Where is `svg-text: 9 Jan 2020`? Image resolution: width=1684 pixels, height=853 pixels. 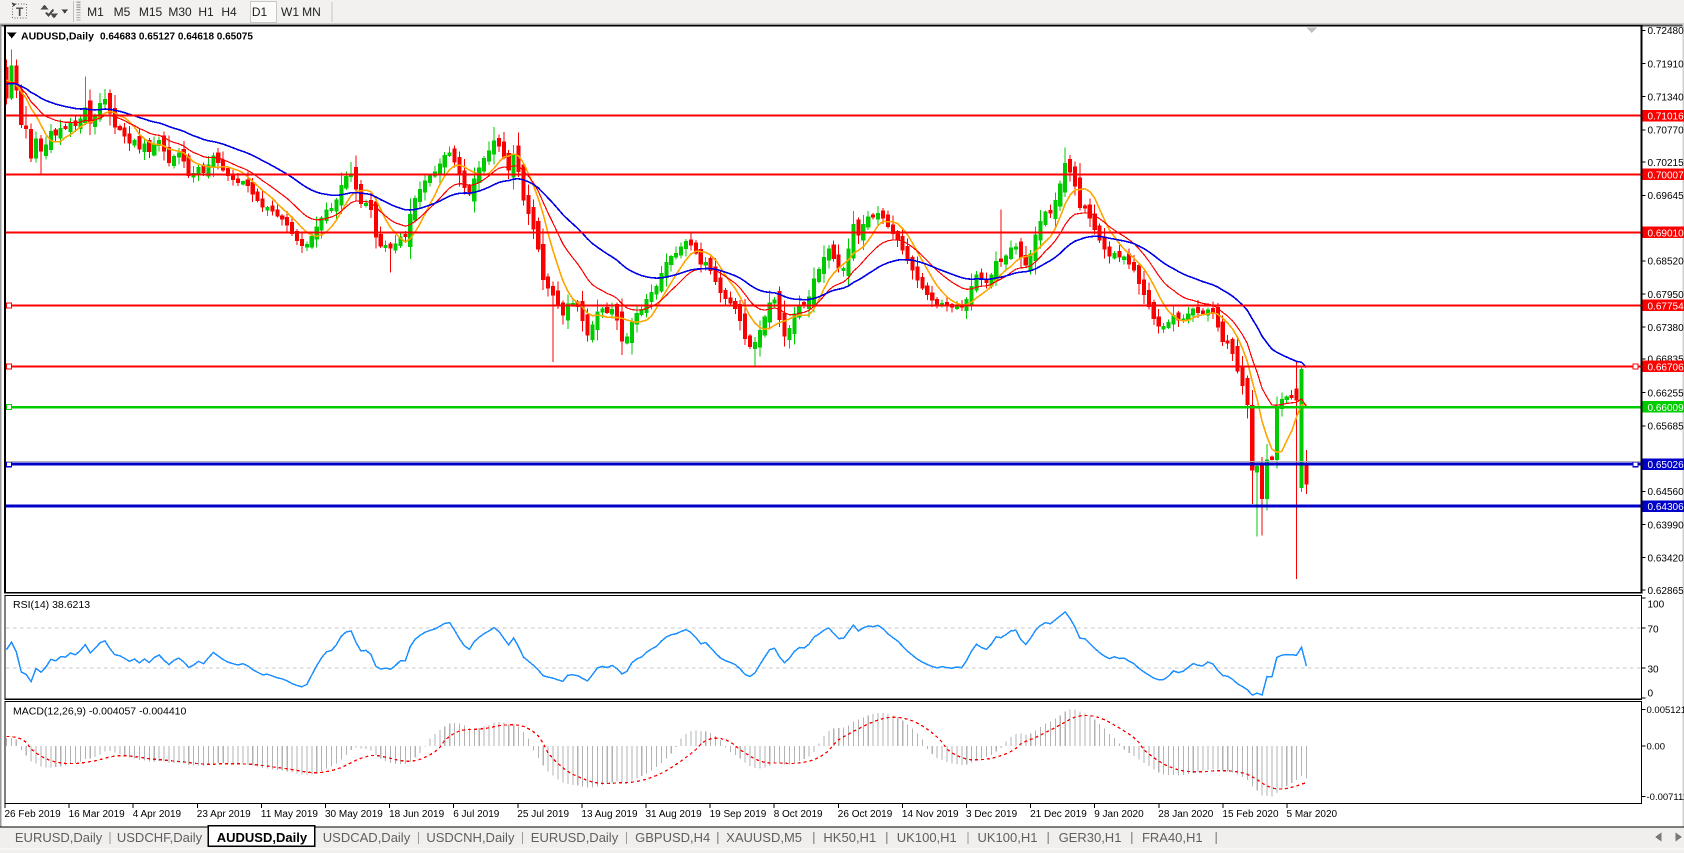
svg-text: 9 Jan 2020 is located at coordinates (1119, 814).